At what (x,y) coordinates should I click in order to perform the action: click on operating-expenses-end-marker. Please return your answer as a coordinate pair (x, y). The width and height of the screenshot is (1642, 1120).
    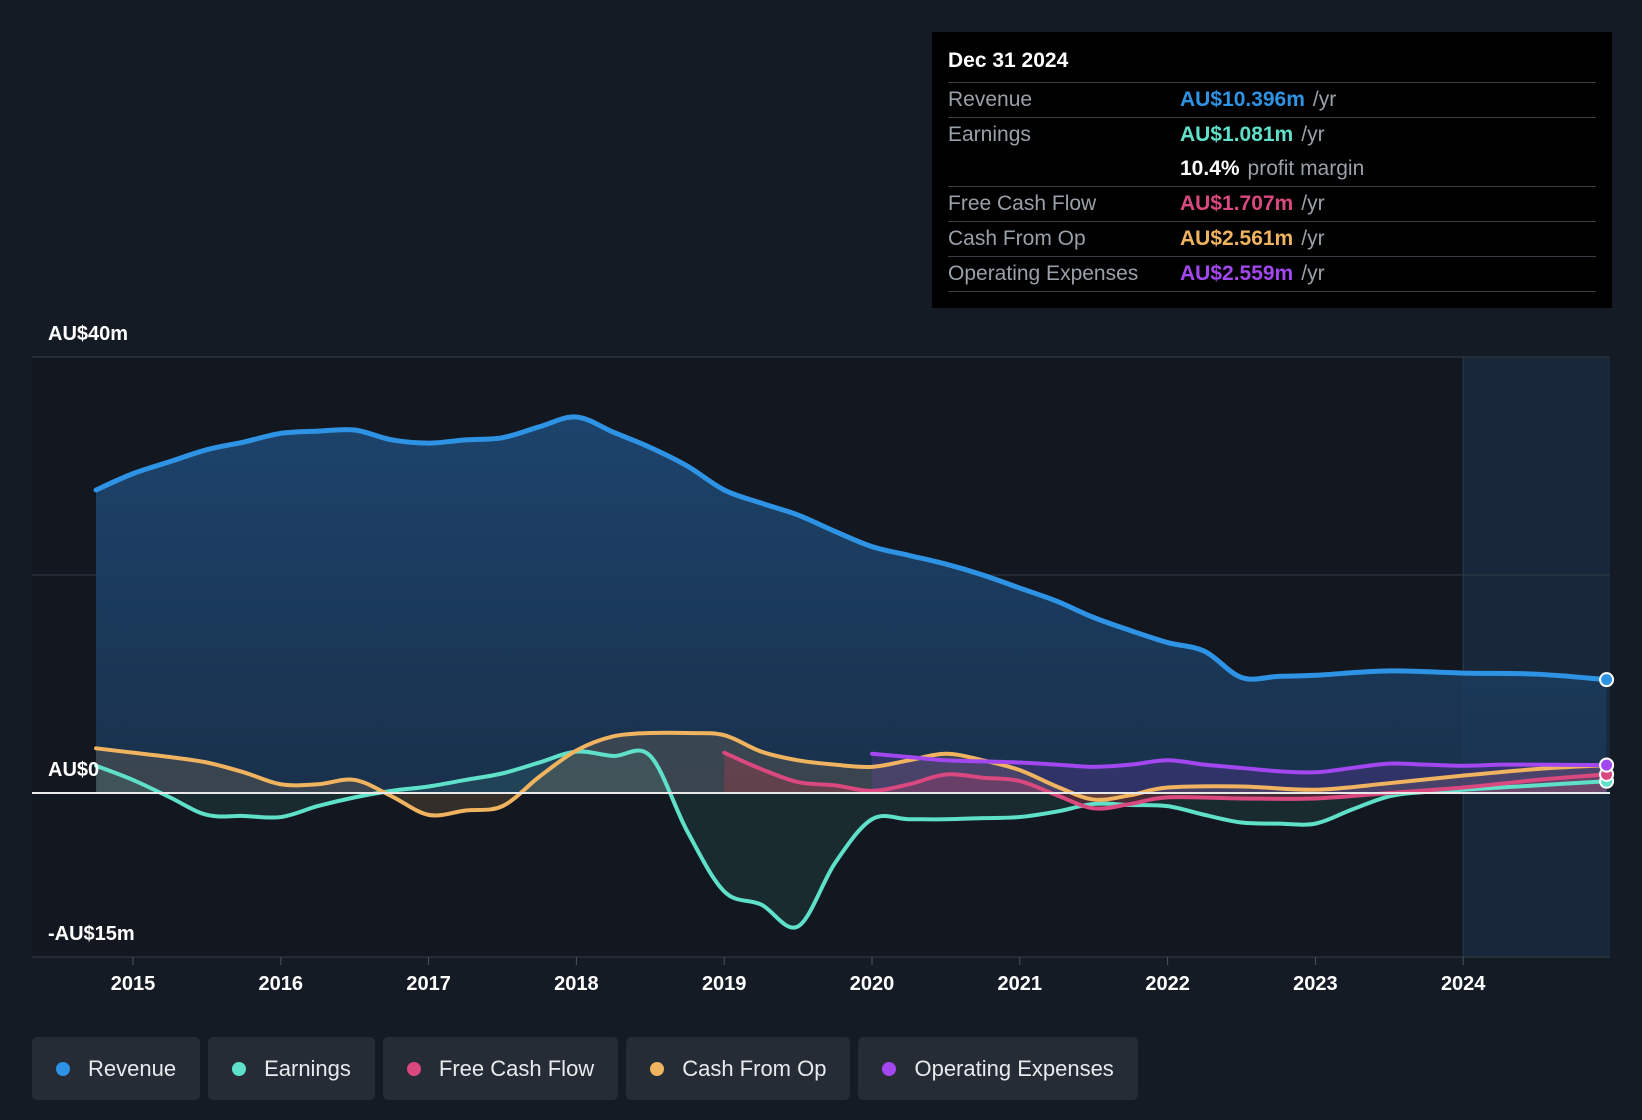
    Looking at the image, I should click on (1607, 765).